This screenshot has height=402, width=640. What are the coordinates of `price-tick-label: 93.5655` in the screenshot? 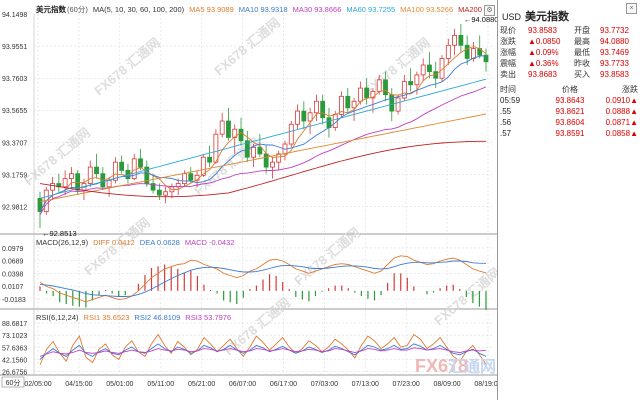 It's located at (14, 111).